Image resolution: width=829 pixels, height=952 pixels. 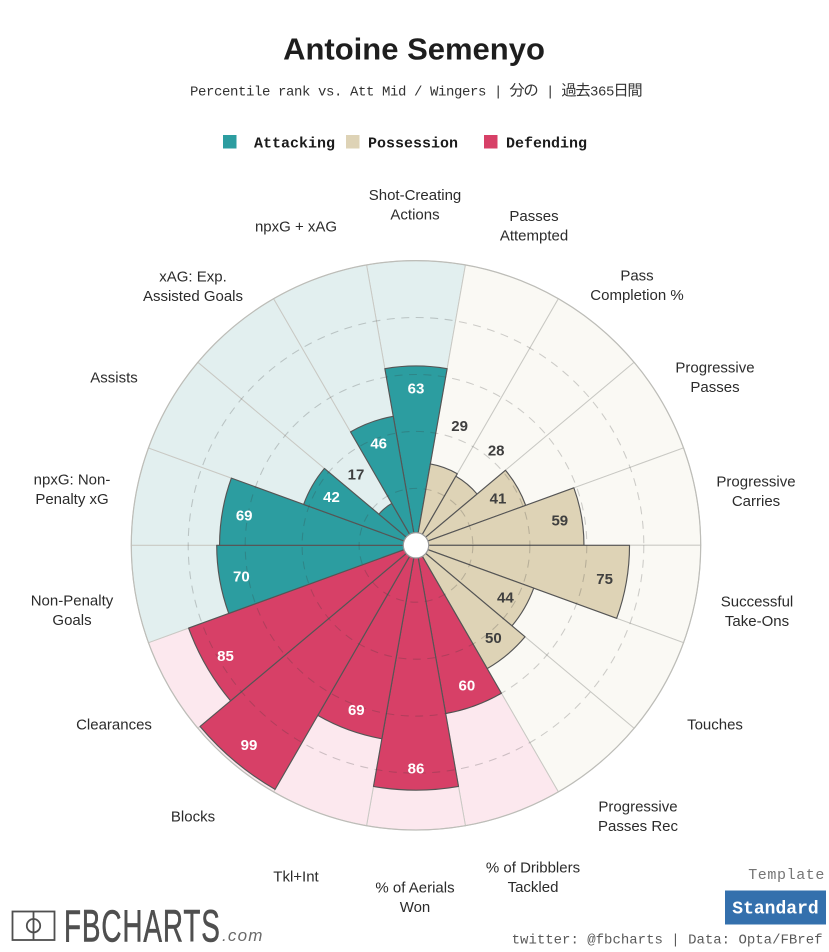 What do you see at coordinates (294, 144) in the screenshot?
I see `svg-text: Attacking` at bounding box center [294, 144].